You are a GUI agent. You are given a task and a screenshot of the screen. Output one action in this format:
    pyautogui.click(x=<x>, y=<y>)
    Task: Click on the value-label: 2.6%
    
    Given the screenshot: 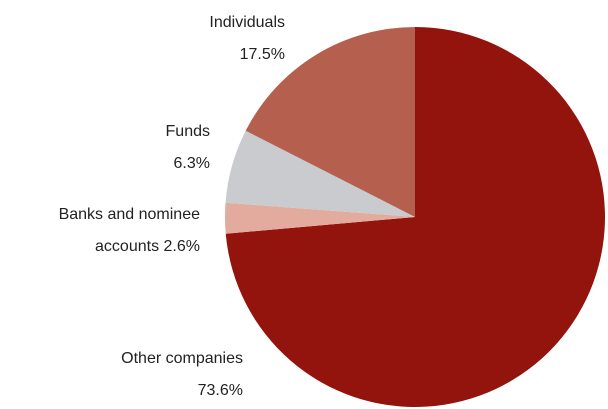 What is the action you would take?
    pyautogui.click(x=181, y=246)
    